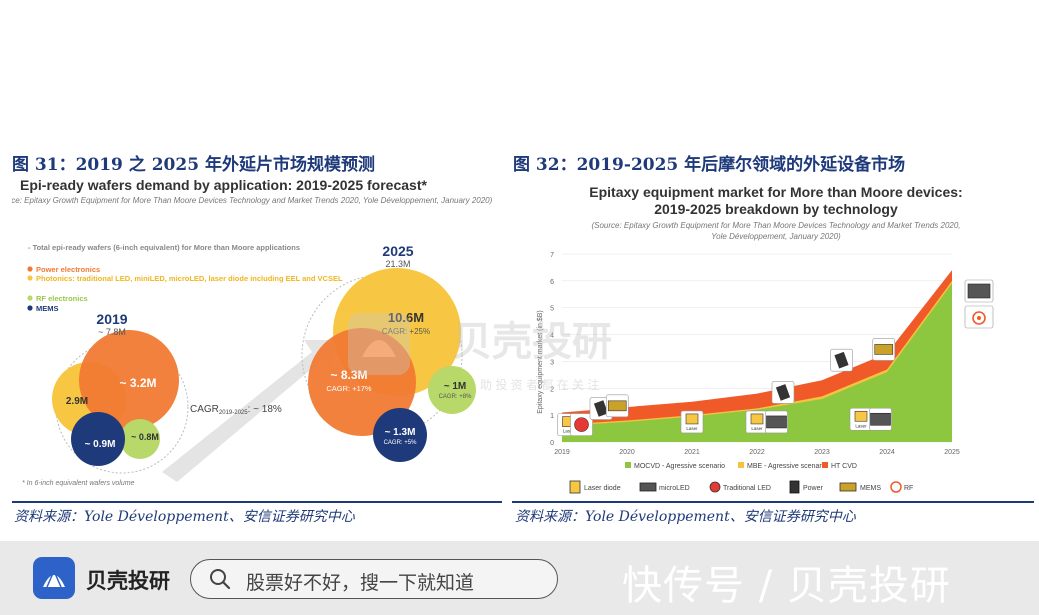 This screenshot has height=615, width=1039. Describe the element at coordinates (47, 308) in the screenshot. I see `legend-mems: MEMS` at that location.